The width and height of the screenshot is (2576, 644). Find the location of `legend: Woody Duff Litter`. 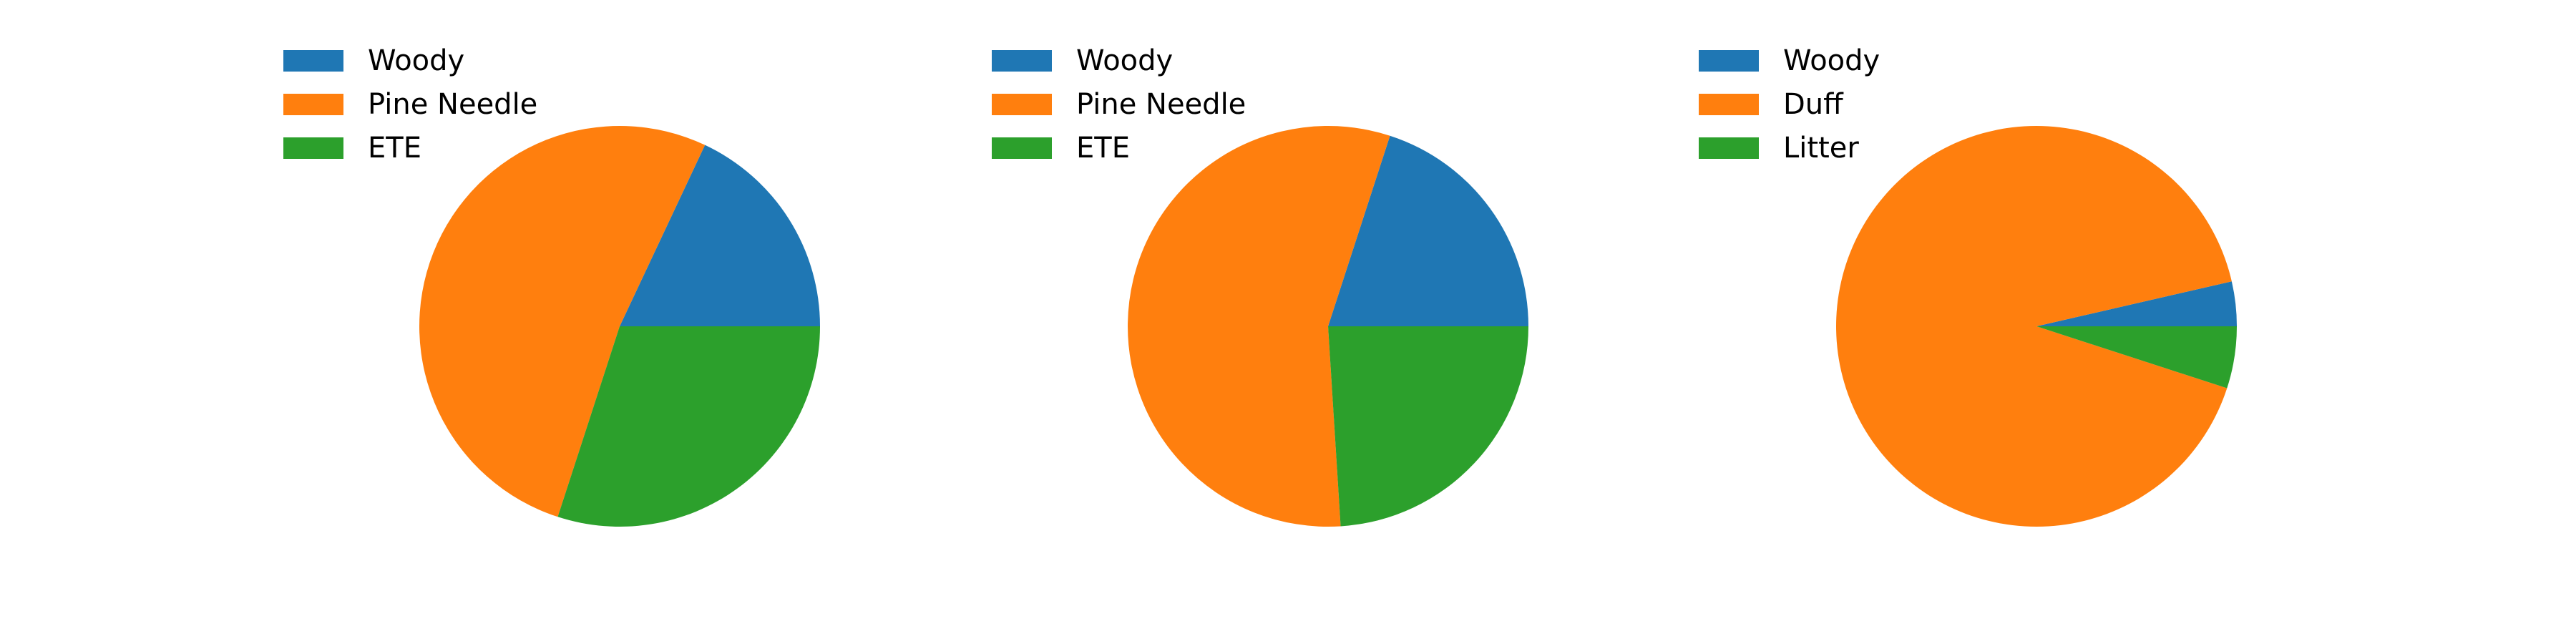

legend: Woody Duff Litter is located at coordinates (1789, 104).